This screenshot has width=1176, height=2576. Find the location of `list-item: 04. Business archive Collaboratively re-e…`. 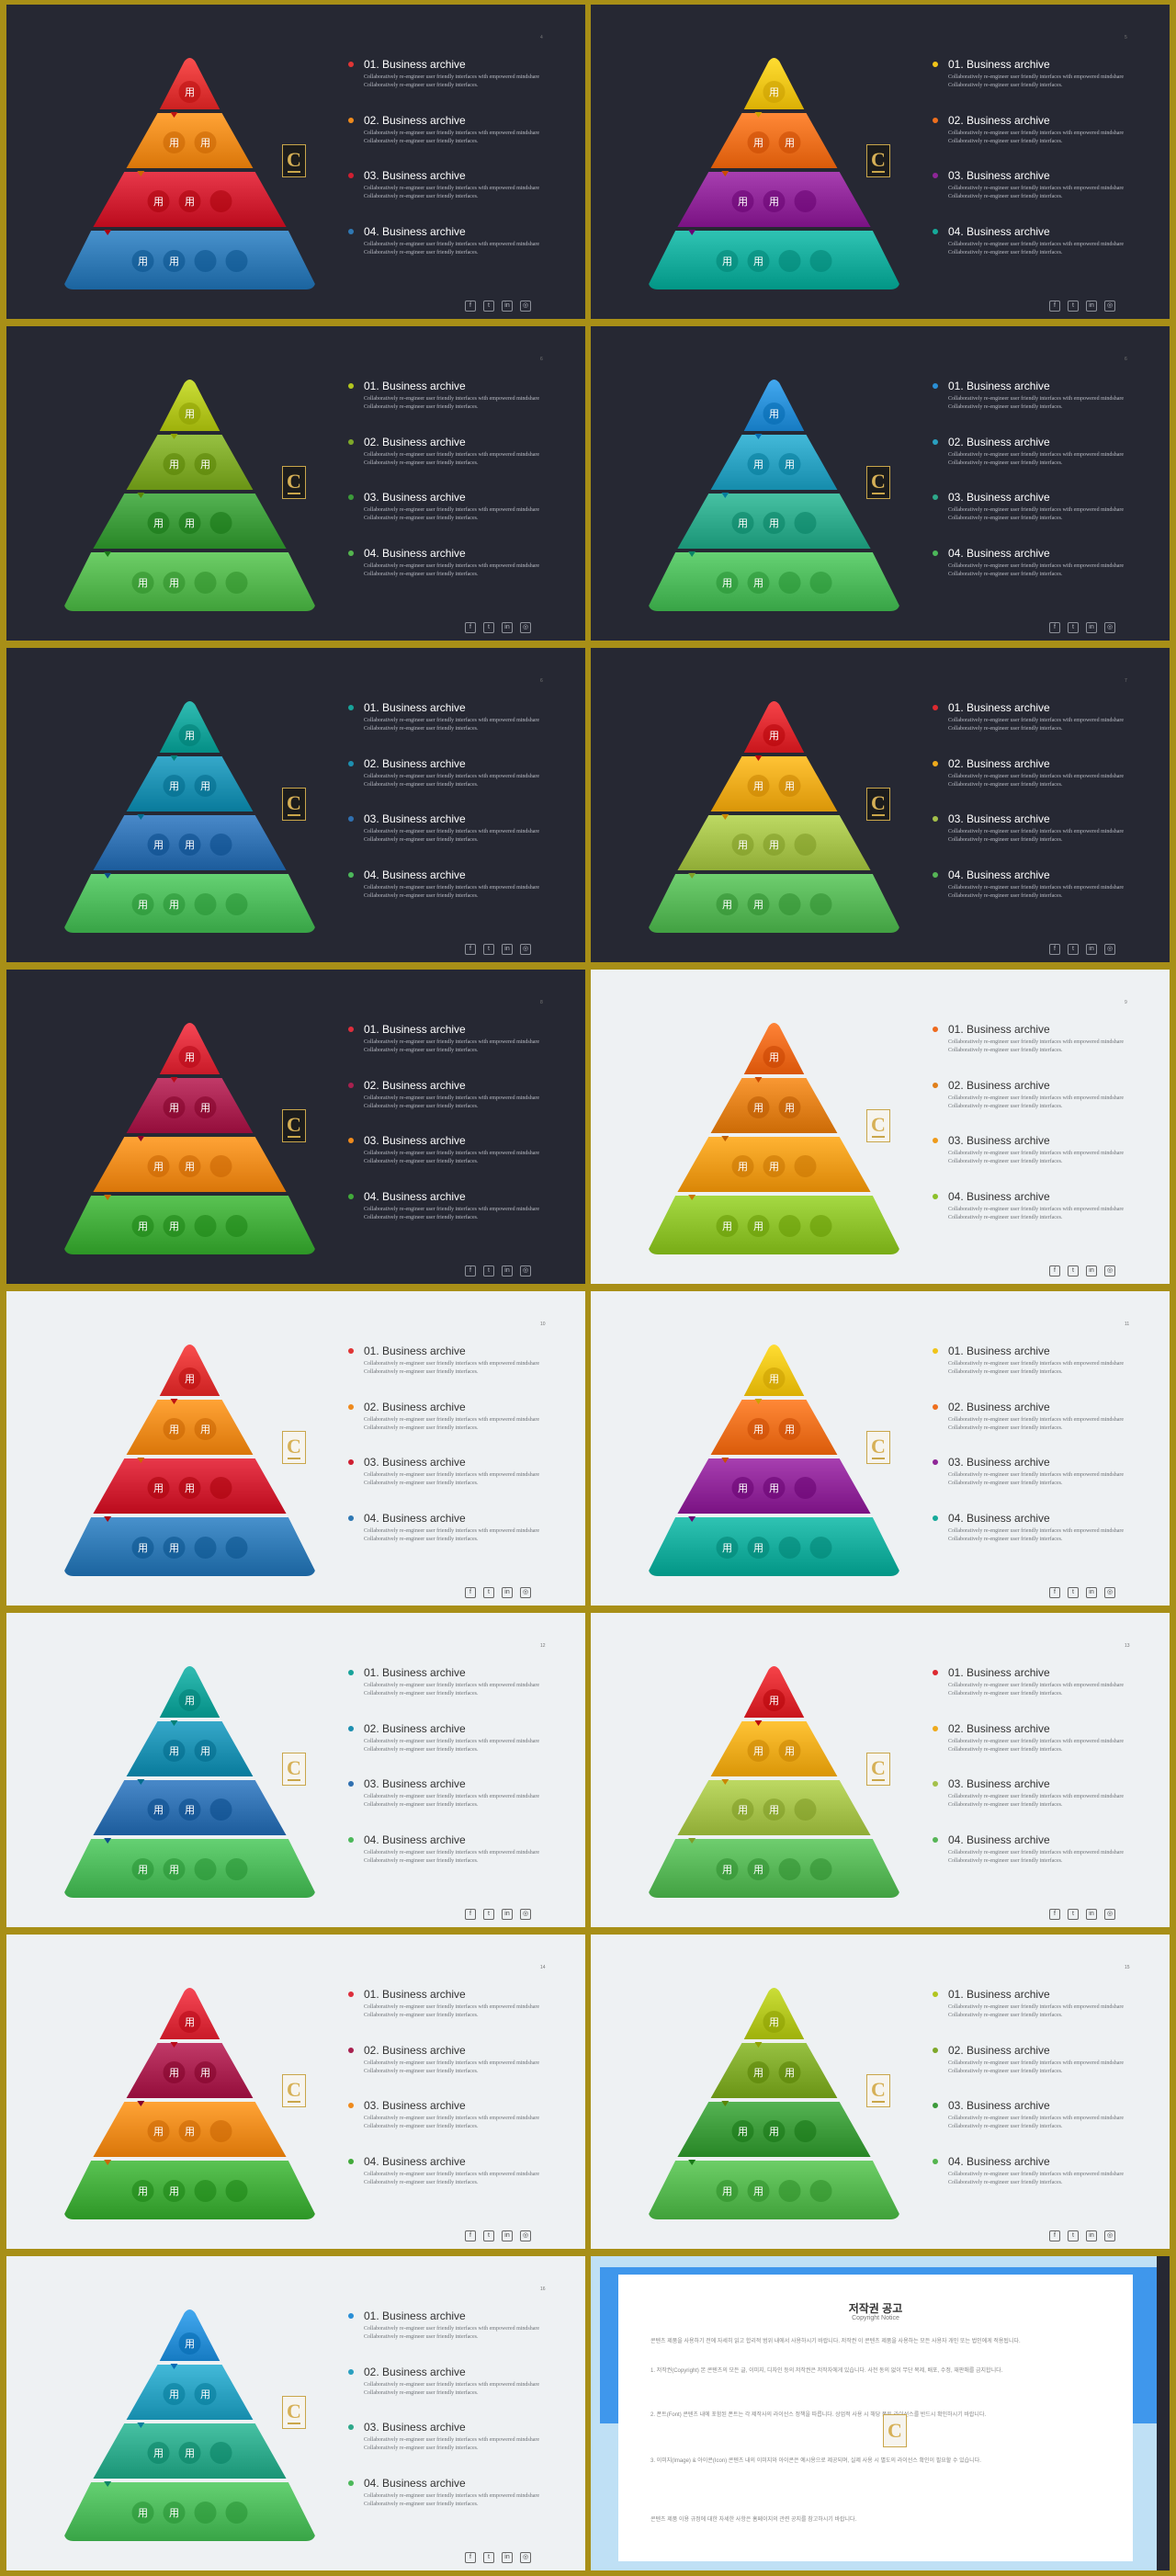

list-item: 04. Business archive Collaboratively re-e… is located at coordinates (458, 1218).